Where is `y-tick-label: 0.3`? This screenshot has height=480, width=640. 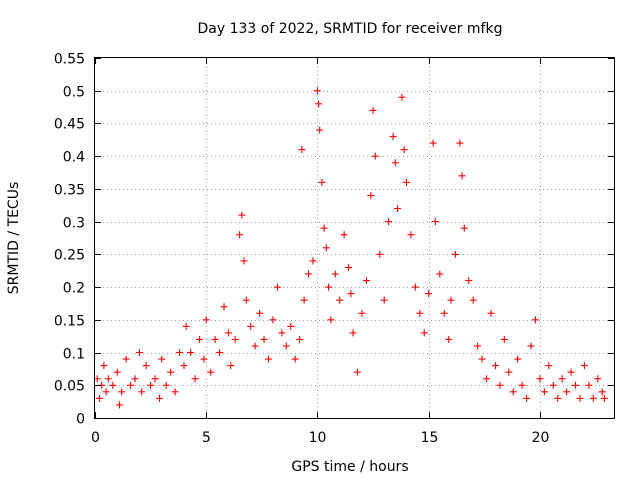 y-tick-label: 0.3 is located at coordinates (74, 224).